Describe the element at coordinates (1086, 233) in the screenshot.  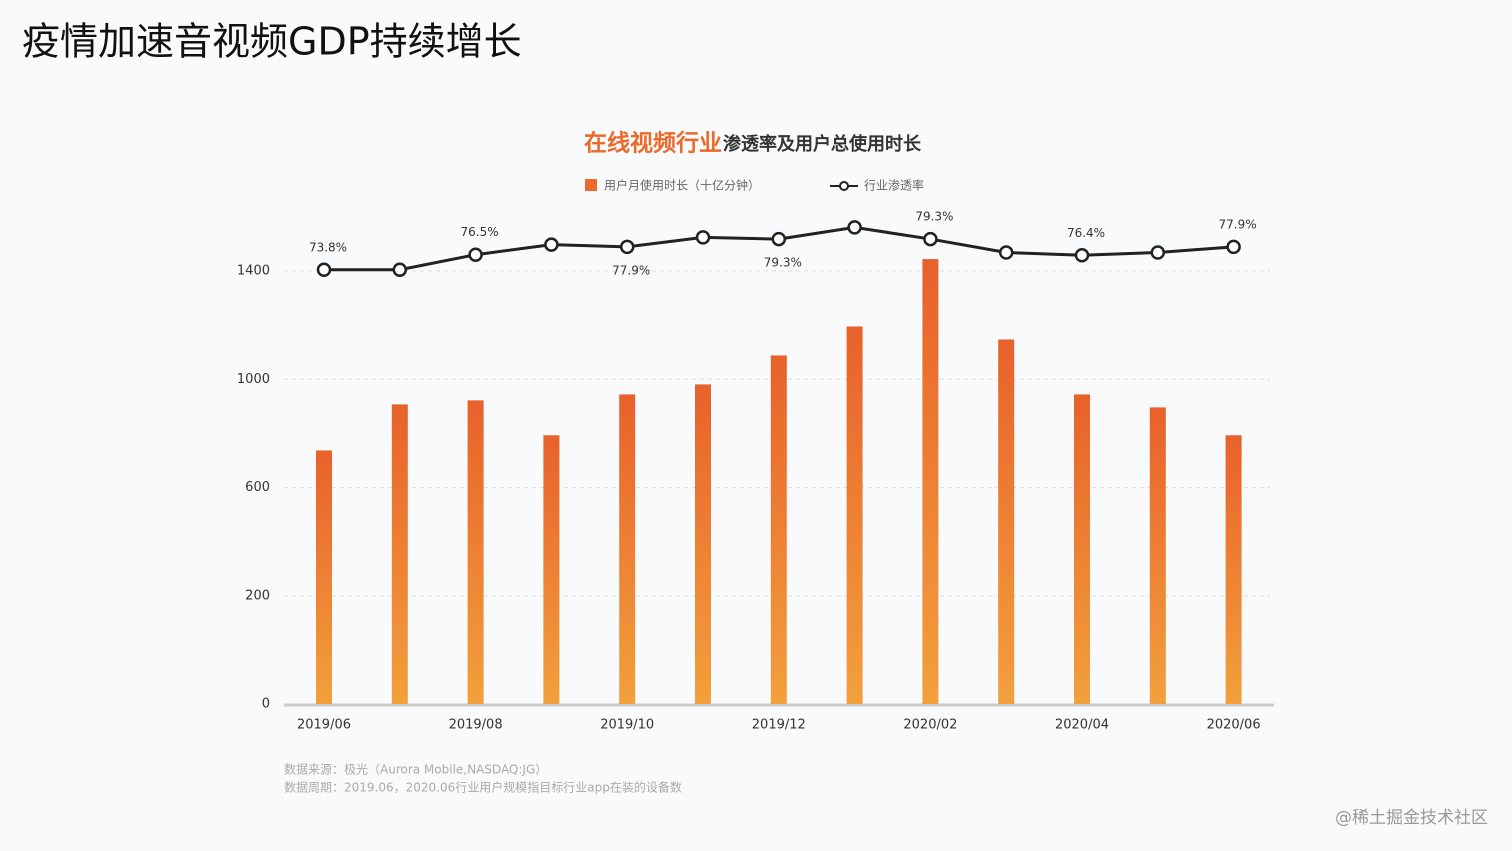
I see `data-label: 76.4%` at that location.